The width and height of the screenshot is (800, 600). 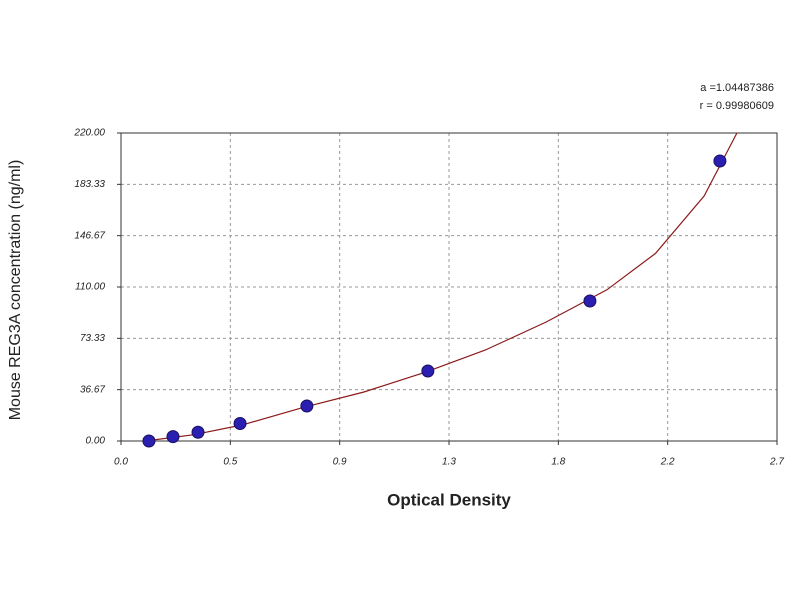 What do you see at coordinates (121, 462) in the screenshot?
I see `x-tick-label: 0.0` at bounding box center [121, 462].